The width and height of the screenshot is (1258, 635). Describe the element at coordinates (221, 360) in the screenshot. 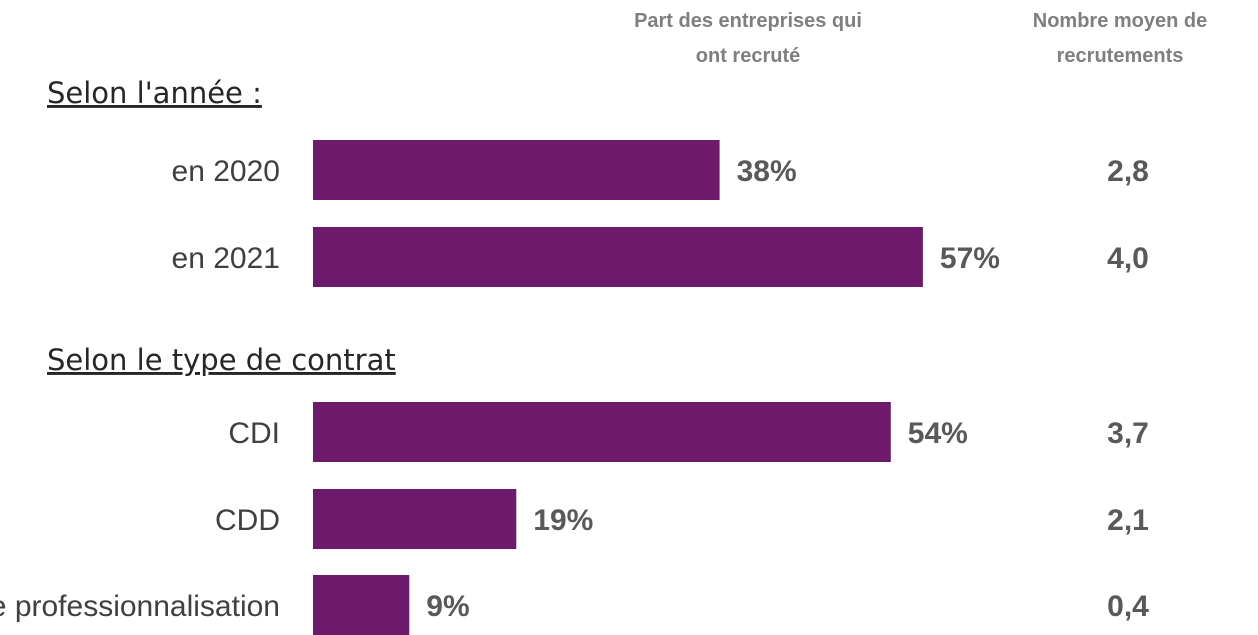

I see `section-title: Selon le type de contrat` at that location.